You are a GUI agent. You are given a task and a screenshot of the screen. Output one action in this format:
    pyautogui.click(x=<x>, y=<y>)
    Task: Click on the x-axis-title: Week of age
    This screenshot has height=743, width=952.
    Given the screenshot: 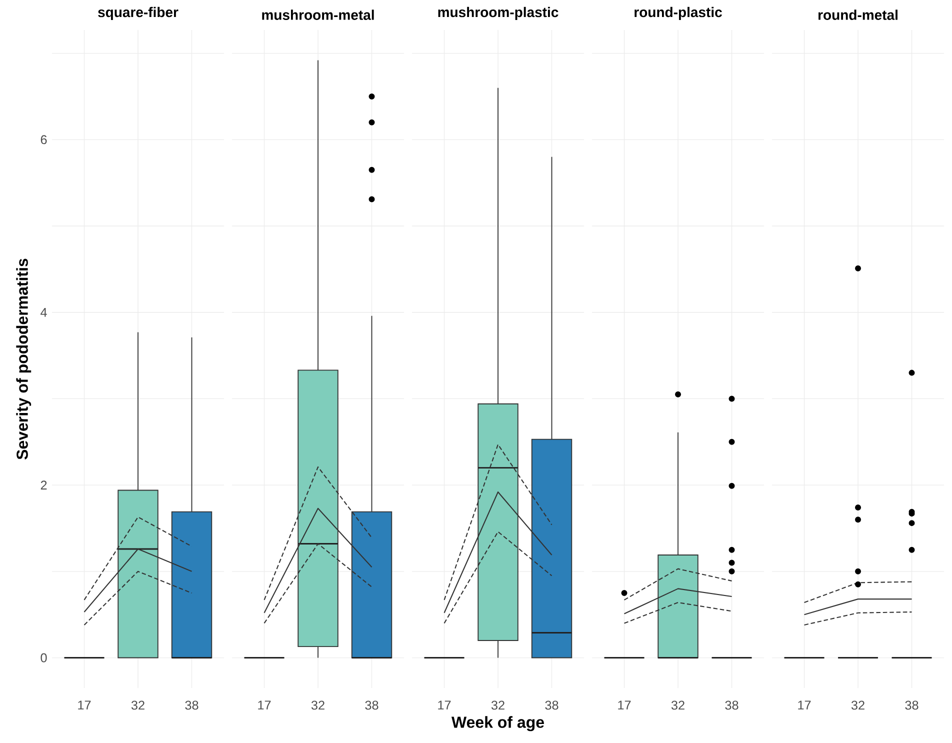 What is the action you would take?
    pyautogui.click(x=497, y=724)
    